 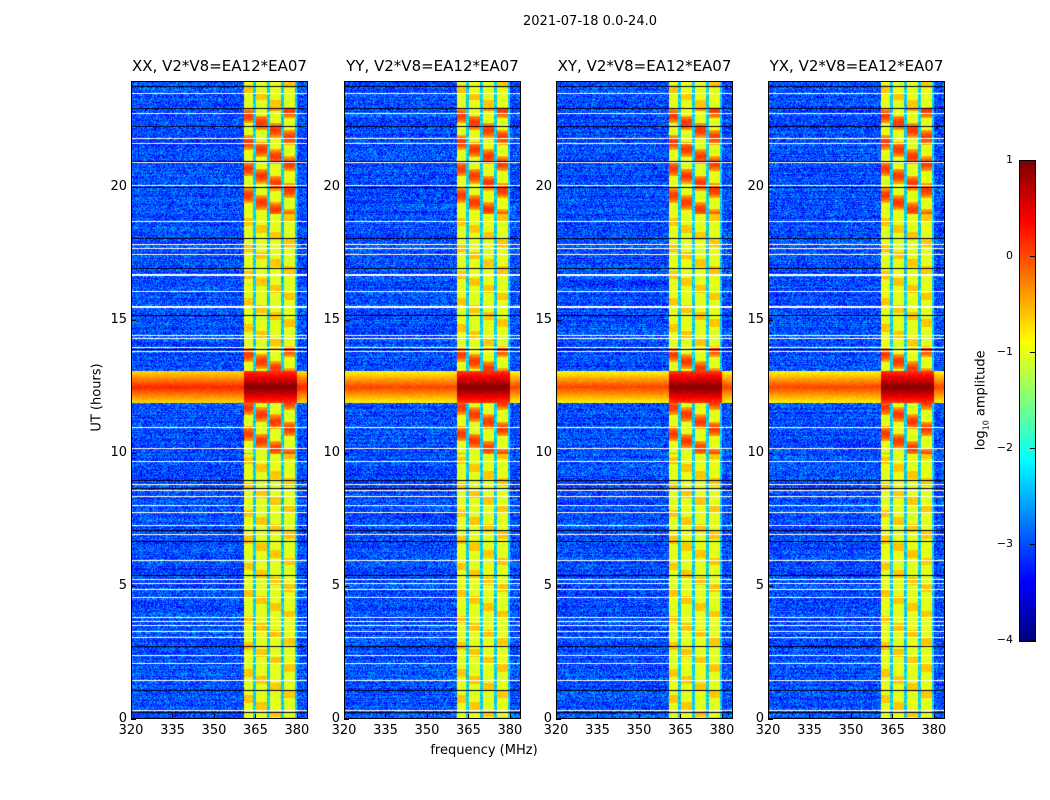 I want to click on panel-title: XX, V2*V8=EA12*EA07, so click(x=219, y=66).